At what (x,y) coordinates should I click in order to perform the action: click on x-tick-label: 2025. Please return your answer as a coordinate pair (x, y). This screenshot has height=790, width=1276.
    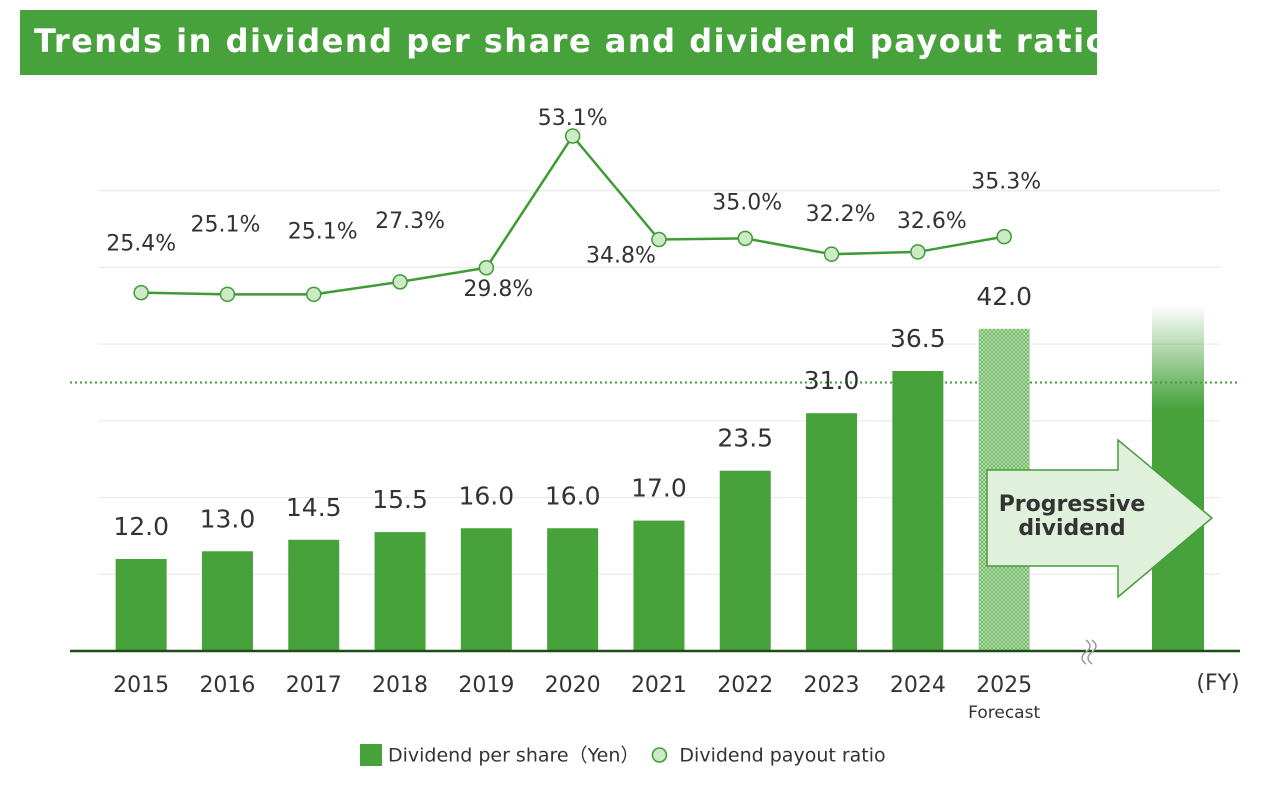
    Looking at the image, I should click on (1004, 685).